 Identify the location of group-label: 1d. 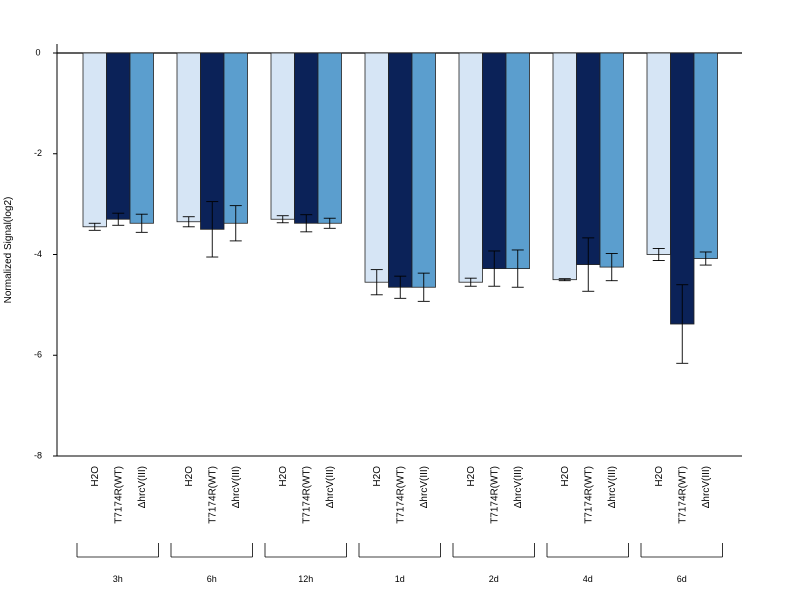
(400, 579).